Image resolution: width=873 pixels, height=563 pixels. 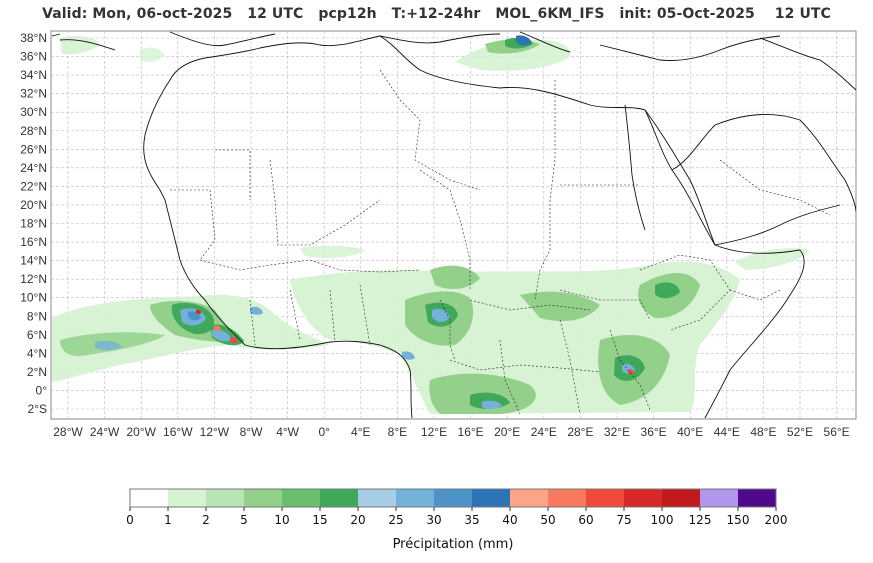 What do you see at coordinates (168, 520) in the screenshot?
I see `colorbar-tick-label: 1` at bounding box center [168, 520].